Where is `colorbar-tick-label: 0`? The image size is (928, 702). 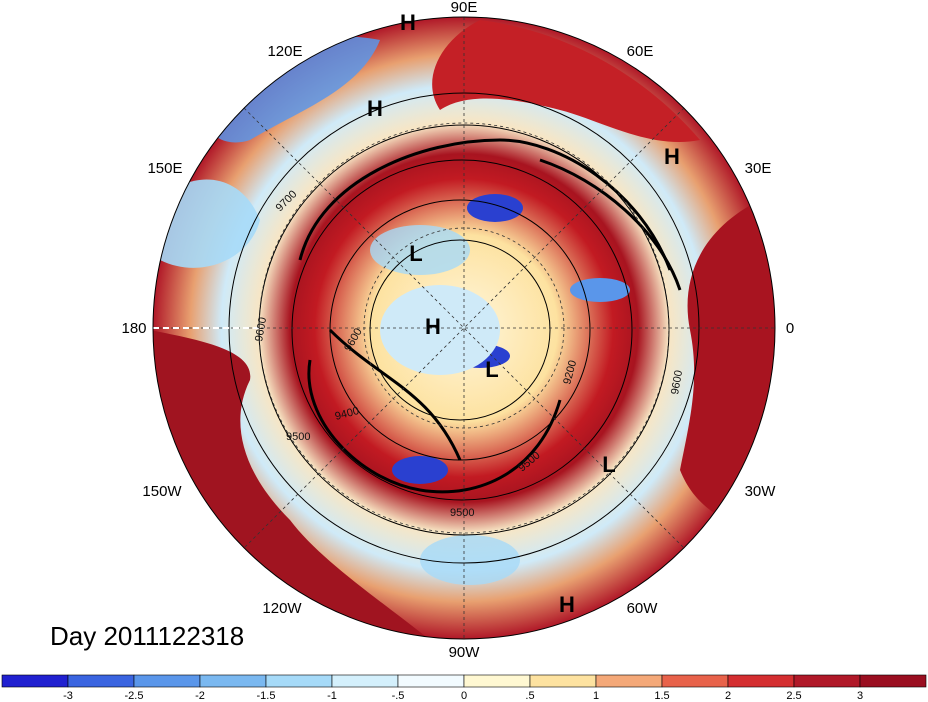 colorbar-tick-label: 0 is located at coordinates (464, 696).